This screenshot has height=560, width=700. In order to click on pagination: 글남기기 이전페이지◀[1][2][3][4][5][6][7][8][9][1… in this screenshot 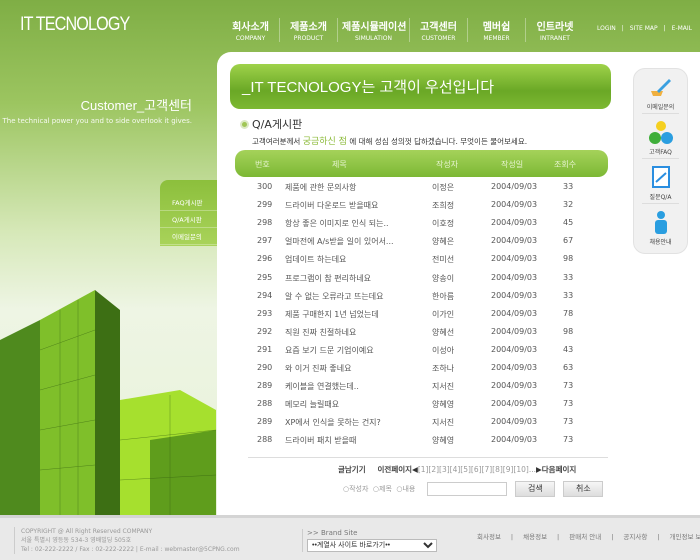, I will do `click(457, 469)`.